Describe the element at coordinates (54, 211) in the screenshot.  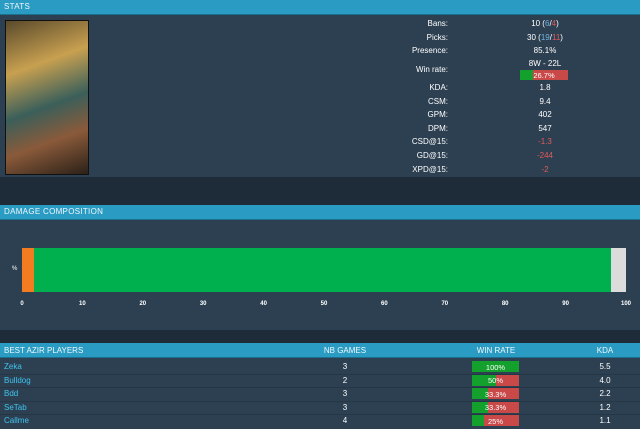
I see `section-title: DAMAGE COMPOSITION` at that location.